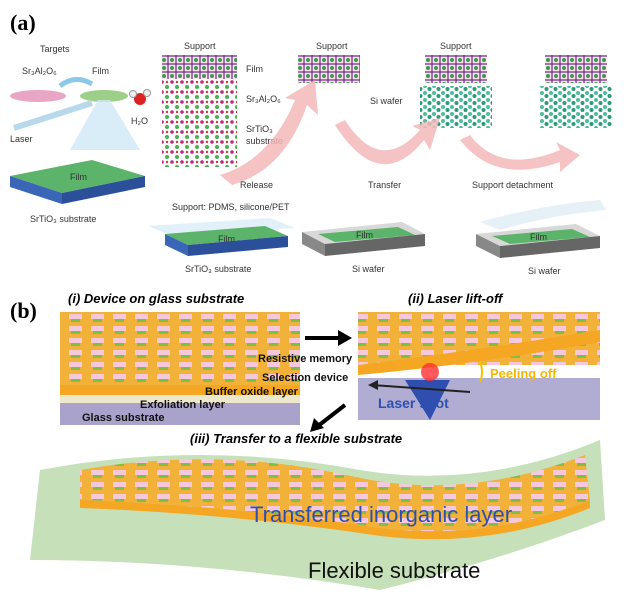 The width and height of the screenshot is (626, 599). I want to click on text: (i) Device on glass substrate, so click(156, 298).